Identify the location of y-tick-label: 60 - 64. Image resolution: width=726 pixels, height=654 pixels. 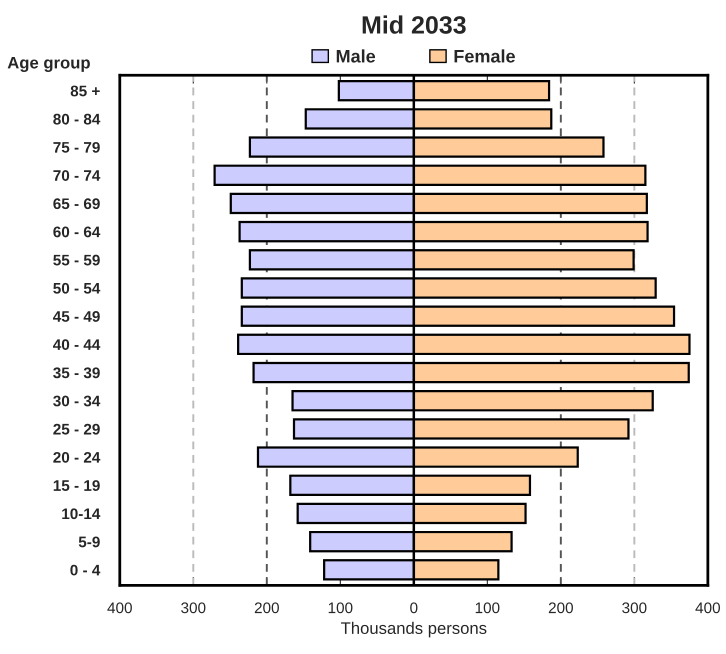
(76, 232).